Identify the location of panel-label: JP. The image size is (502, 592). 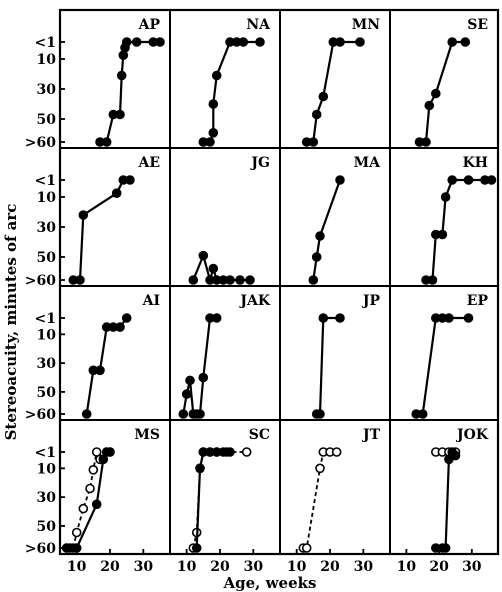
(371, 301).